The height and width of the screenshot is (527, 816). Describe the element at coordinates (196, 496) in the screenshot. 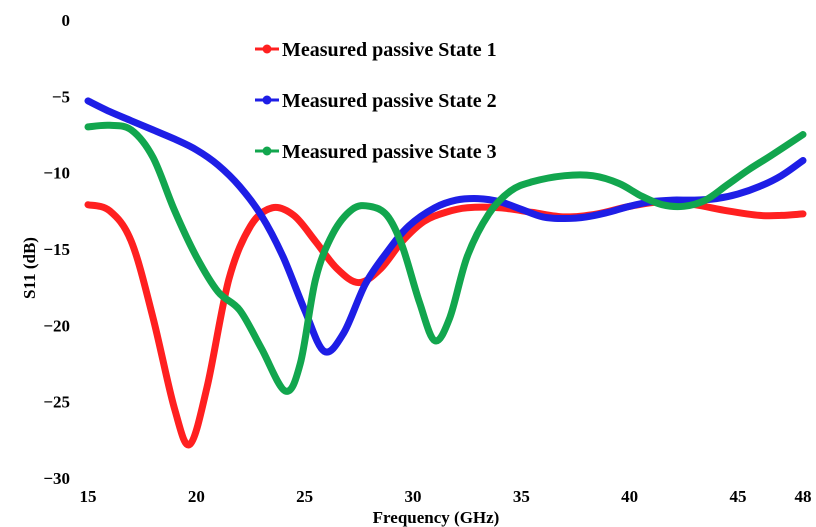

I see `x-tick-label: 20` at that location.